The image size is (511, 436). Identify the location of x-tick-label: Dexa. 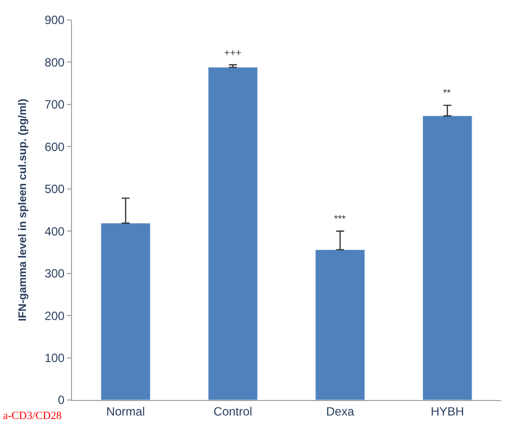
(340, 411).